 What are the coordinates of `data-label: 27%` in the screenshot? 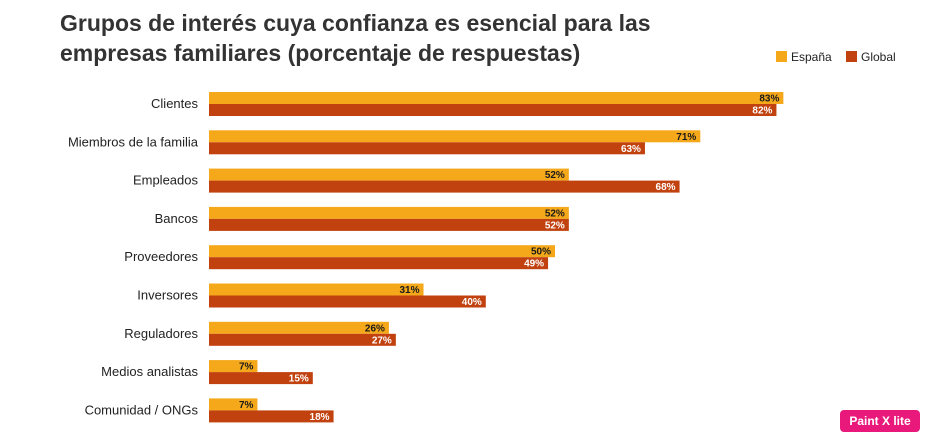 It's located at (382, 340).